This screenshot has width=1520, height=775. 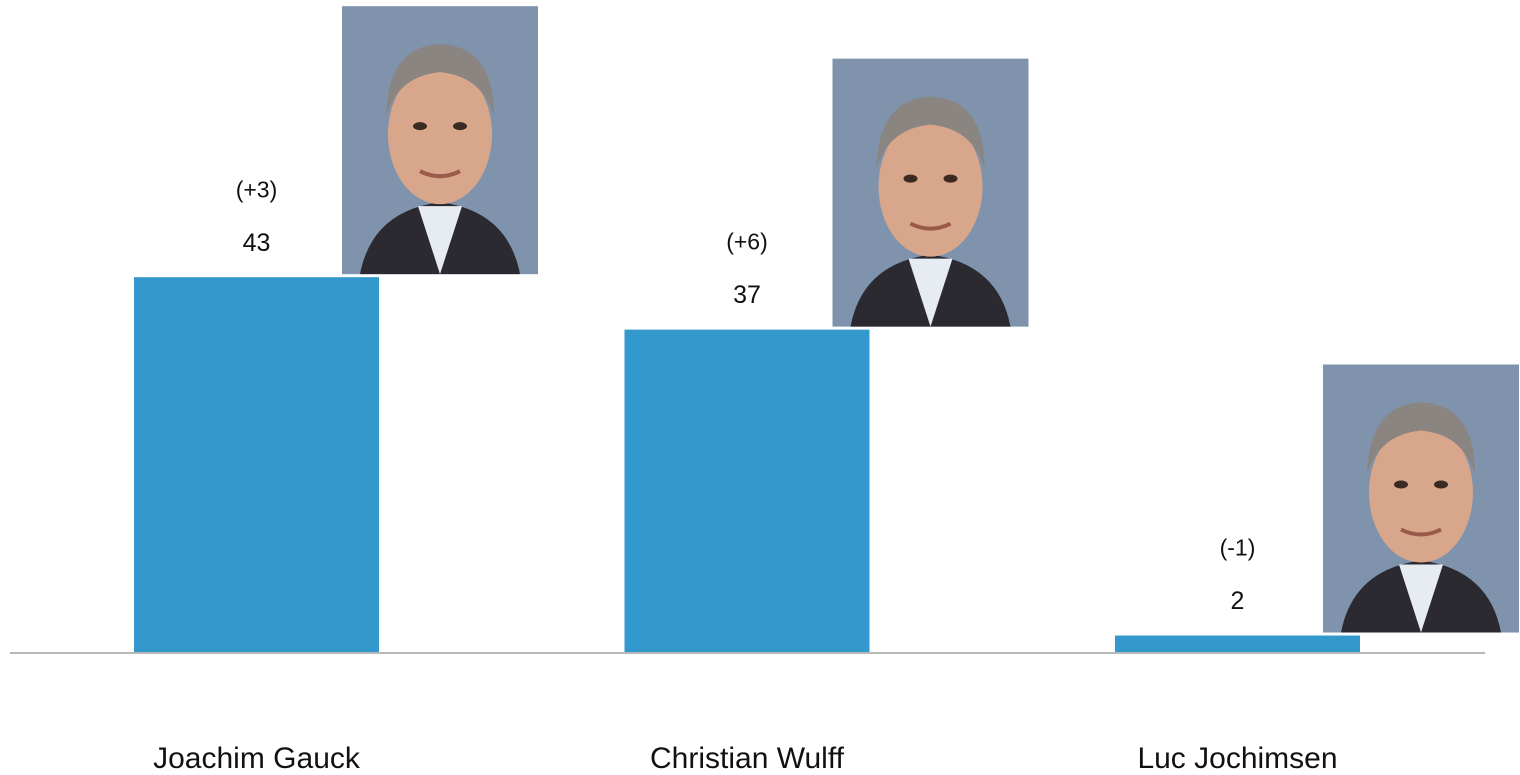 I want to click on x-tick-label: Joachim Gauck, so click(x=257, y=758).